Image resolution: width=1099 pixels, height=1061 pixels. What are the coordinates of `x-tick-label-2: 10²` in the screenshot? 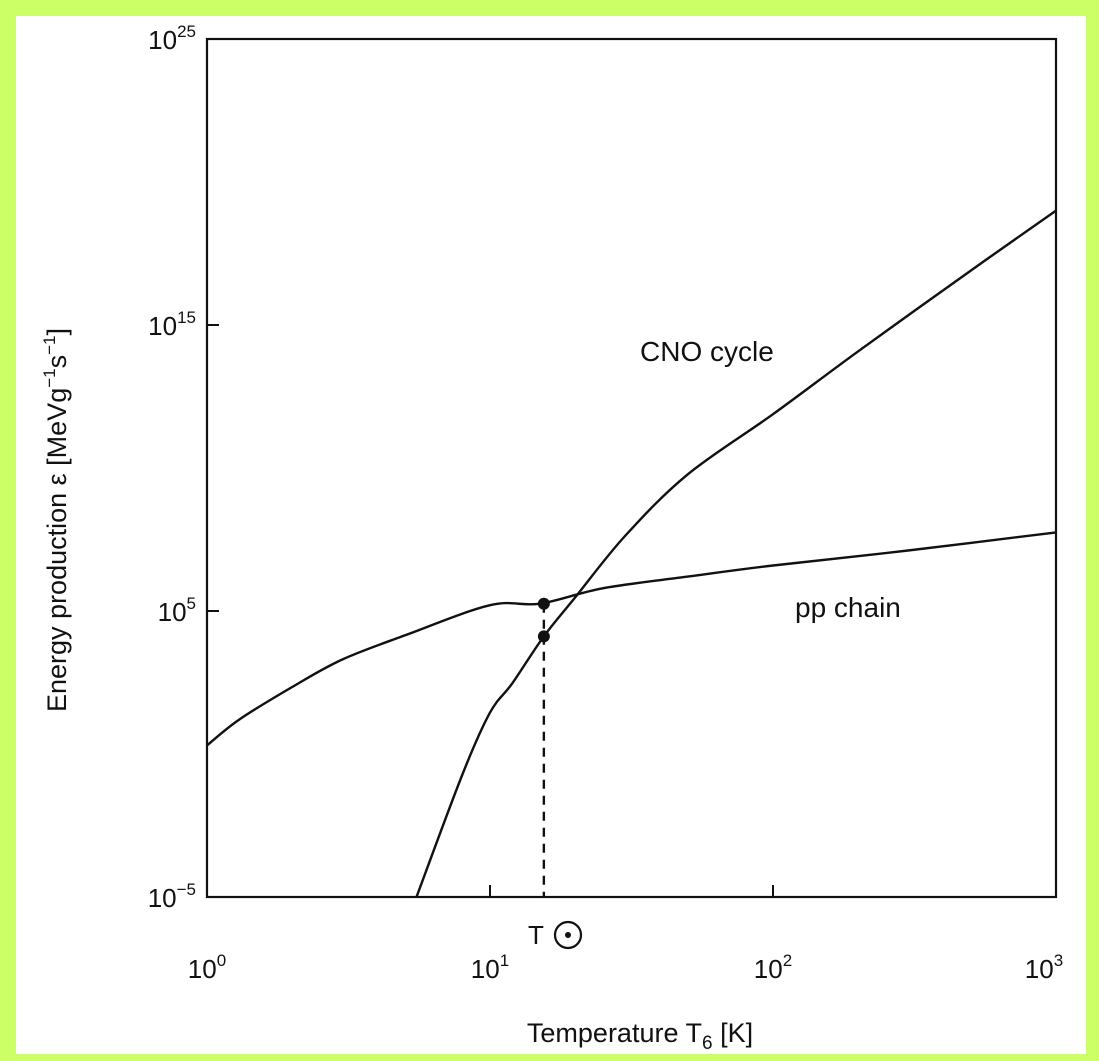 It's located at (773, 967).